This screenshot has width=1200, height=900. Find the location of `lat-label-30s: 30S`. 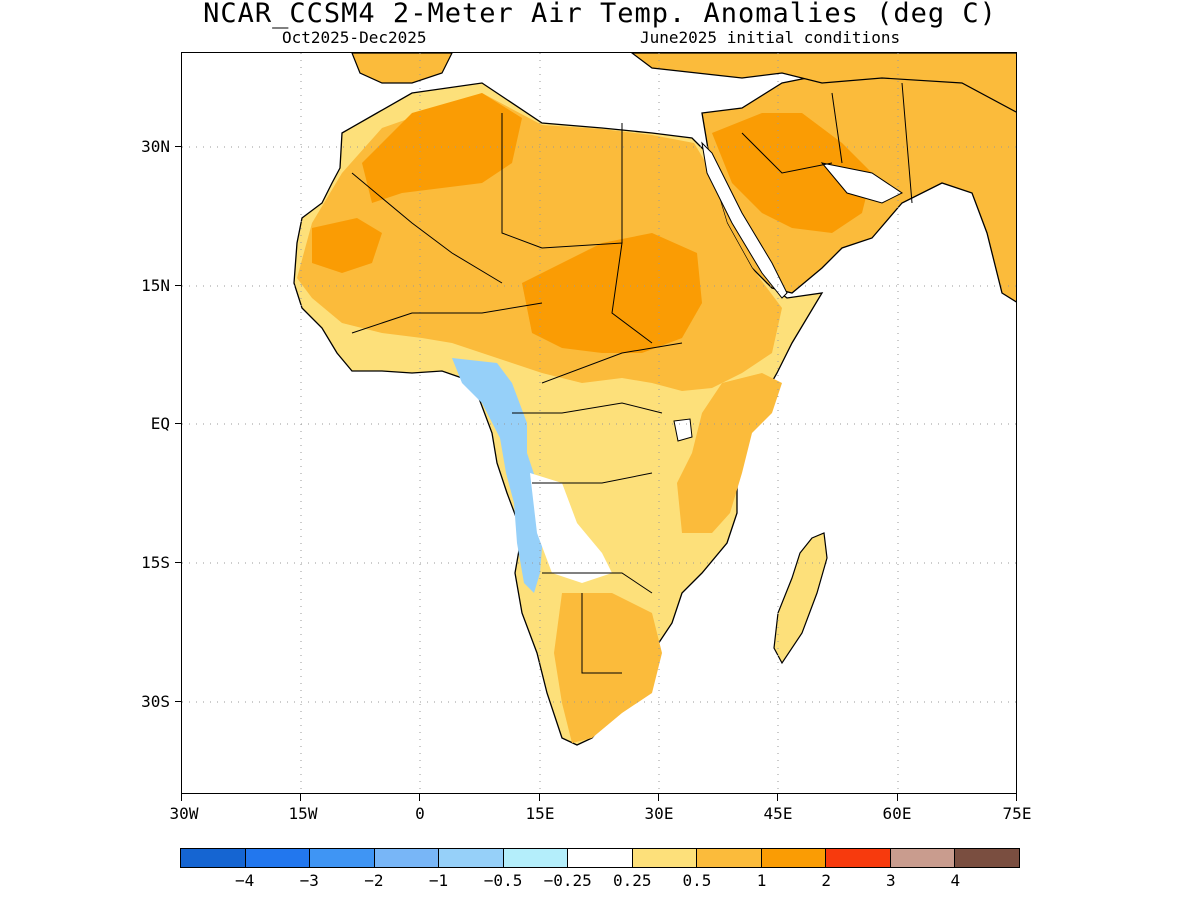

lat-label-30s: 30S is located at coordinates (155, 701).